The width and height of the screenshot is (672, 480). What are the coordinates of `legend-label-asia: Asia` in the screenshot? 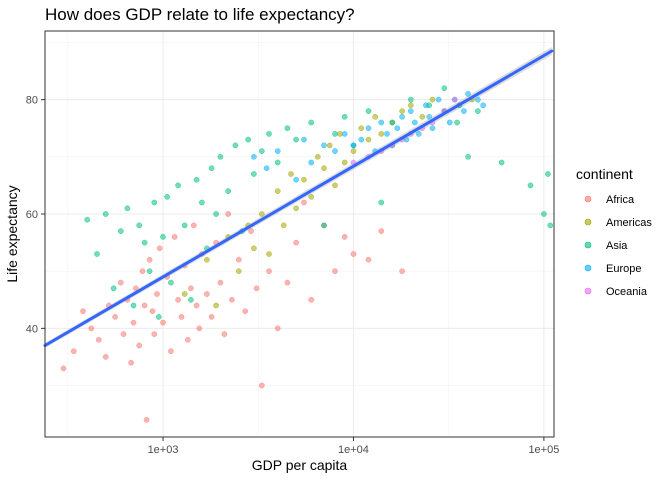 It's located at (617, 246).